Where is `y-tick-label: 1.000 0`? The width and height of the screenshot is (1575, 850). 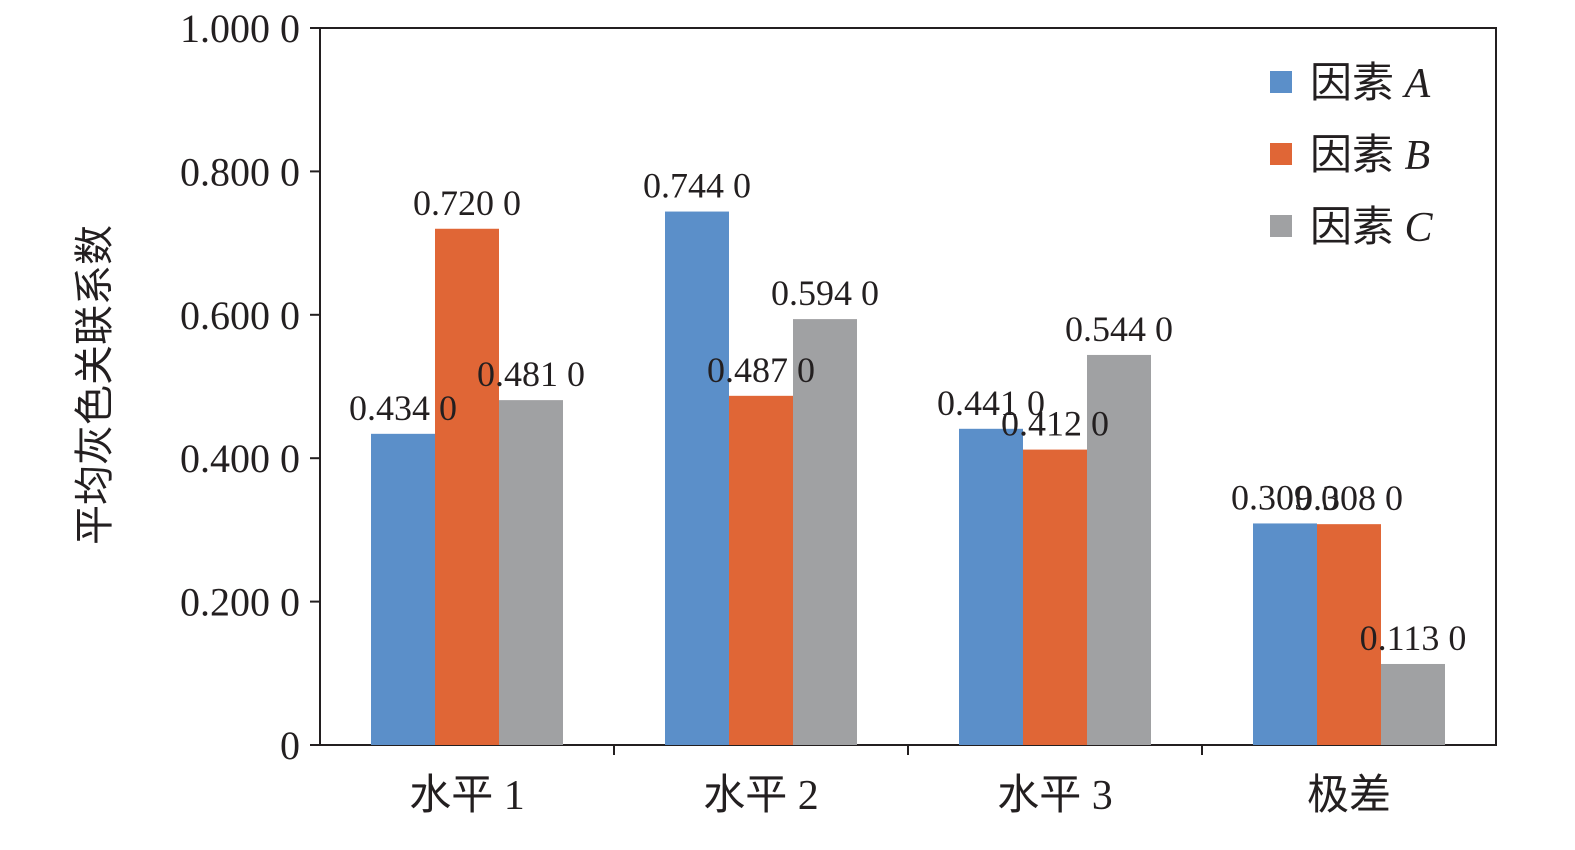
y-tick-label: 1.000 0 is located at coordinates (240, 28).